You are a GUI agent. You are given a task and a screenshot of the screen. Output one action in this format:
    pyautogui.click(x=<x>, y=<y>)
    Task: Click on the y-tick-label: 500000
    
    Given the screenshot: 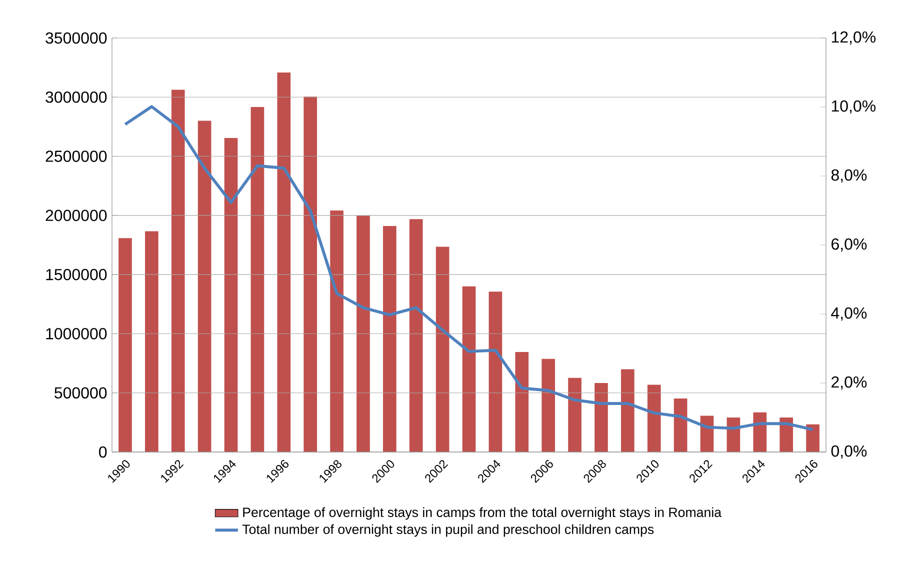 What is the action you would take?
    pyautogui.click(x=80, y=393)
    